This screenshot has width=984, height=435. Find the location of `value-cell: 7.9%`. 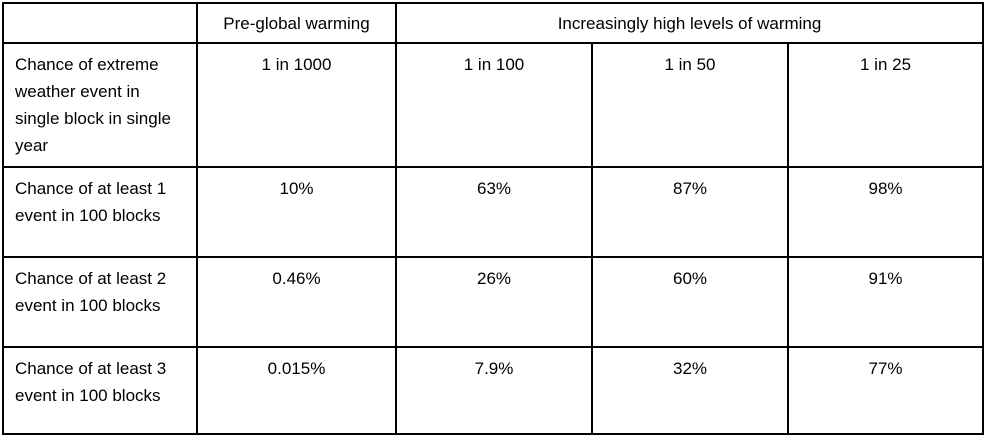

value-cell: 7.9% is located at coordinates (494, 390).